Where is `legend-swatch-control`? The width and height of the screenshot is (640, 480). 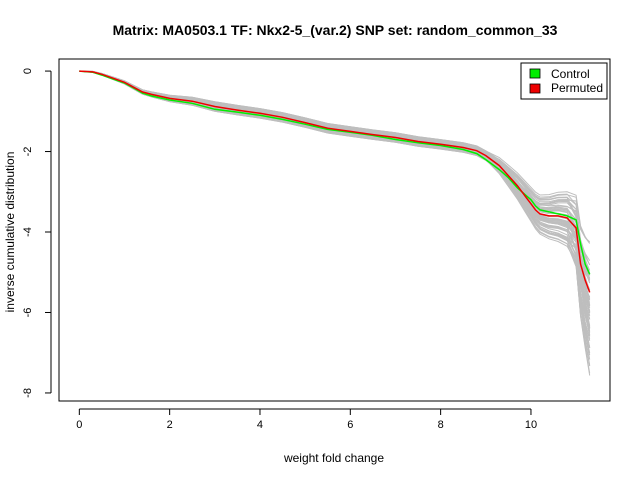
legend-swatch-control is located at coordinates (535, 73).